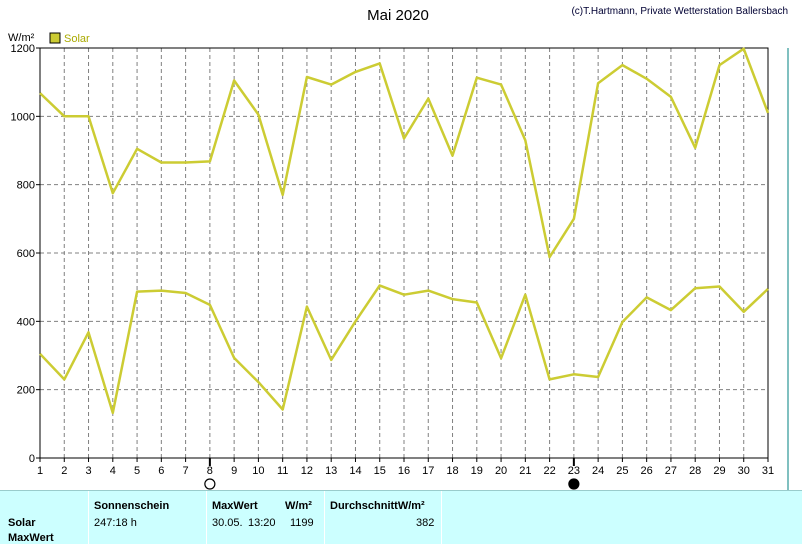 This screenshot has width=802, height=544. Describe the element at coordinates (55, 38) in the screenshot. I see `legend-swatch` at that location.